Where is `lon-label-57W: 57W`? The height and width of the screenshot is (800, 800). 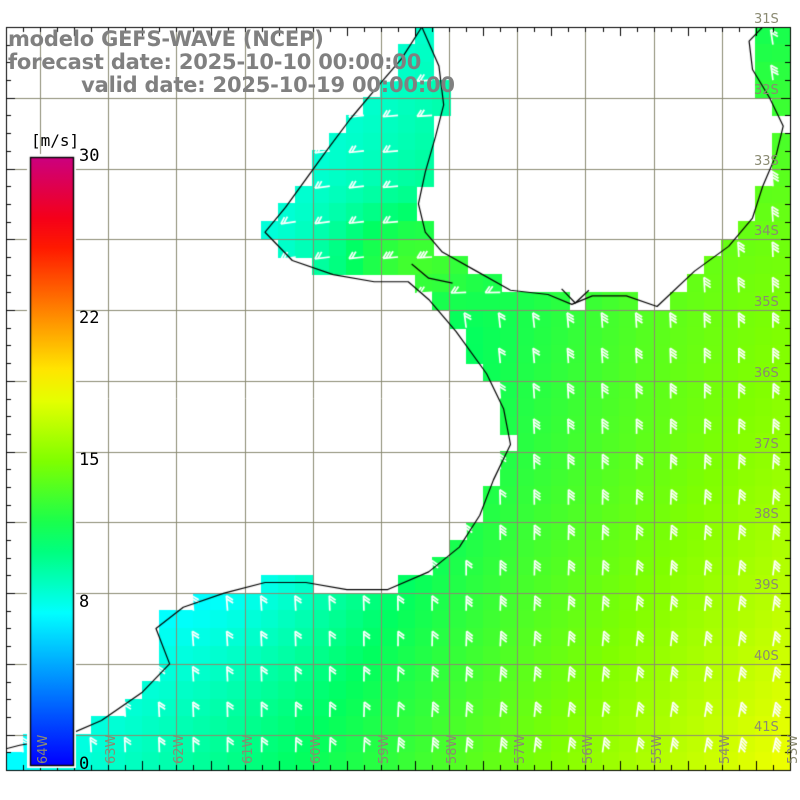 lon-label-57W: 57W is located at coordinates (521, 749).